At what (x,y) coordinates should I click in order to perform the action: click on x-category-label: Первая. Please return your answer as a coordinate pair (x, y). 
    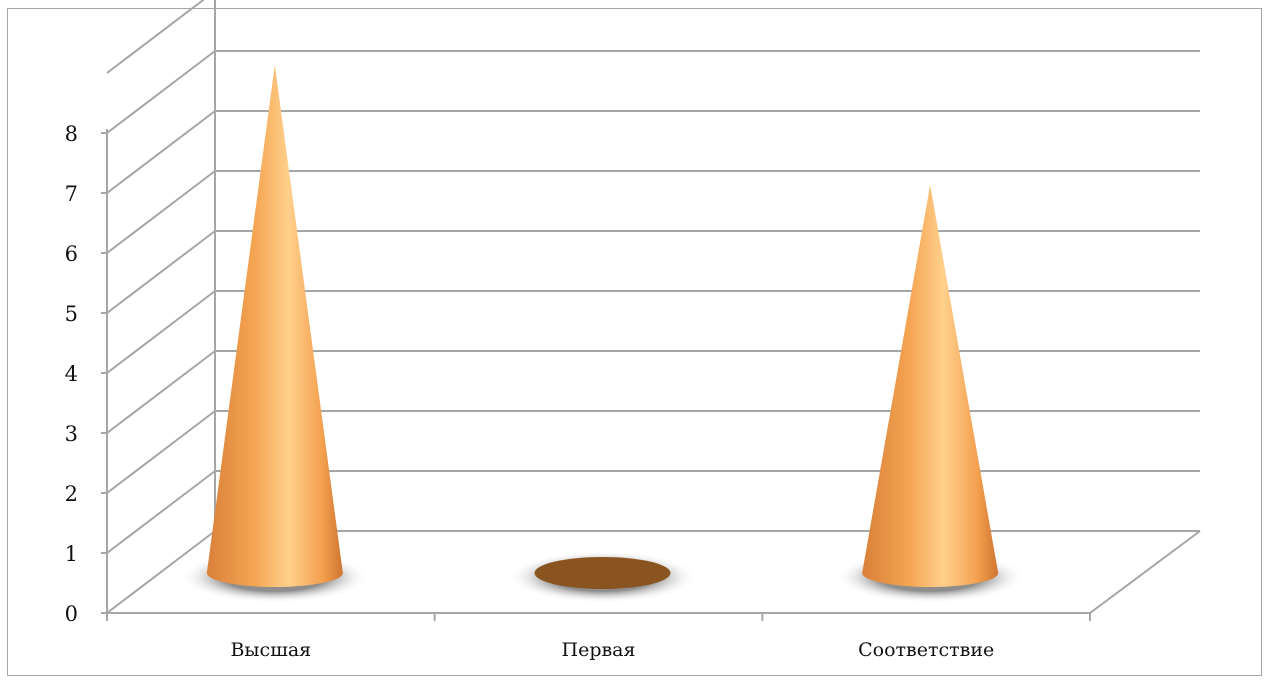
    Looking at the image, I should click on (599, 650).